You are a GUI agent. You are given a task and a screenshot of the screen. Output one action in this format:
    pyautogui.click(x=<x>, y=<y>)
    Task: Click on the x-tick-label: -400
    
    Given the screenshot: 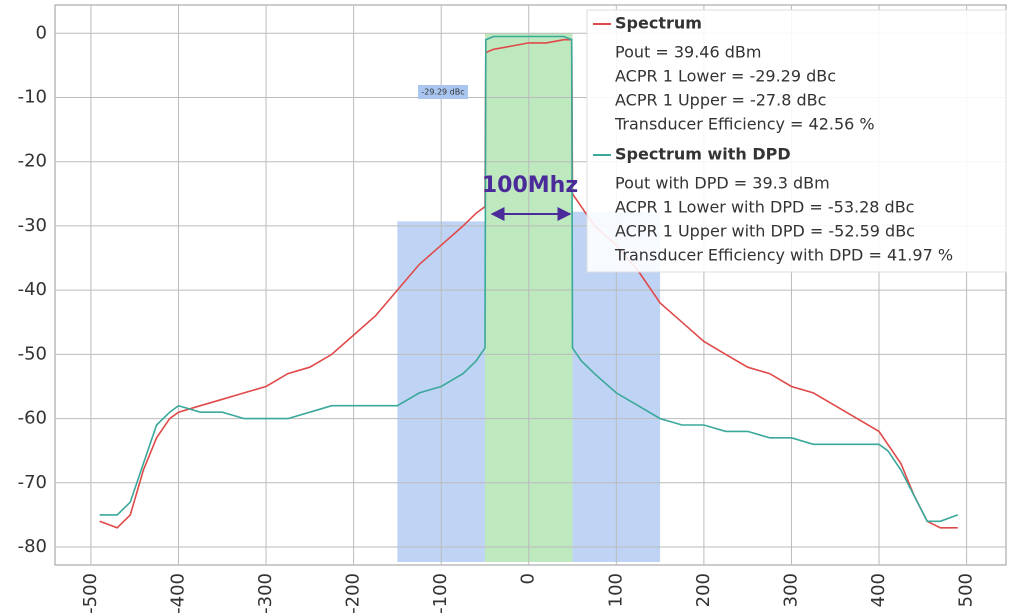 What is the action you would take?
    pyautogui.click(x=177, y=593)
    